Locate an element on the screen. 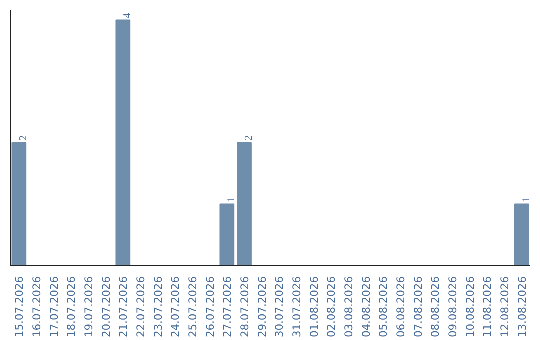 Image resolution: width=540 pixels, height=340 pixels. x-tick-label: 06.08.2026 is located at coordinates (401, 307).